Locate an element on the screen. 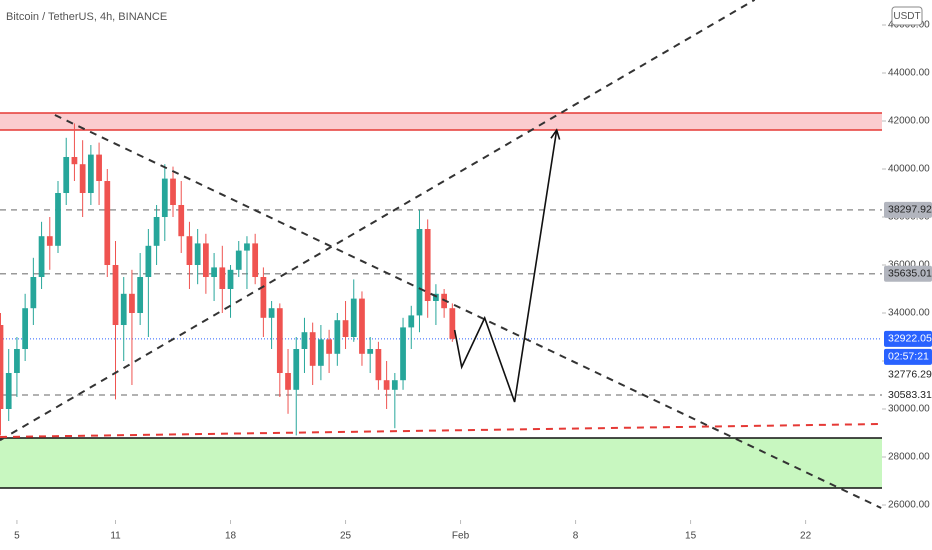 Image resolution: width=932 pixels, height=550 pixels. x-tick-label: 25 is located at coordinates (346, 536).